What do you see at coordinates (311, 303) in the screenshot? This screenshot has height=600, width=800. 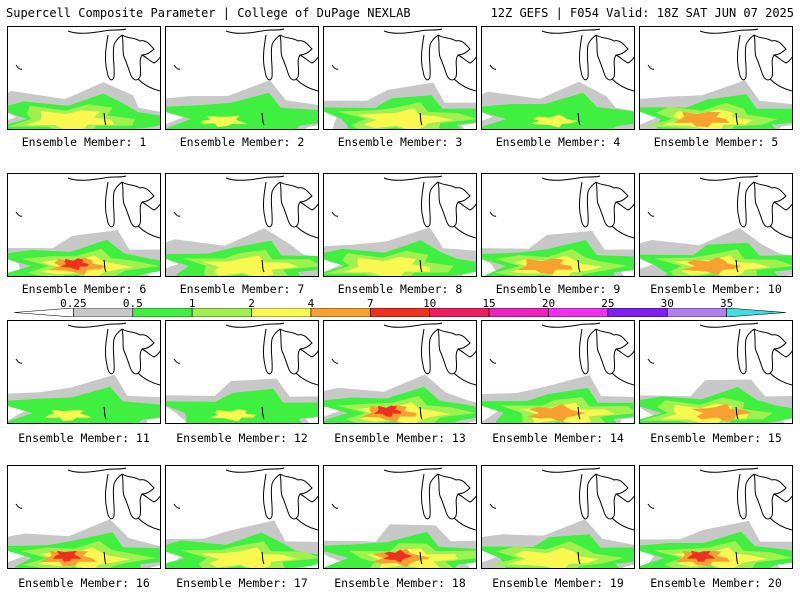 I see `colorbar-tick-label: 4` at bounding box center [311, 303].